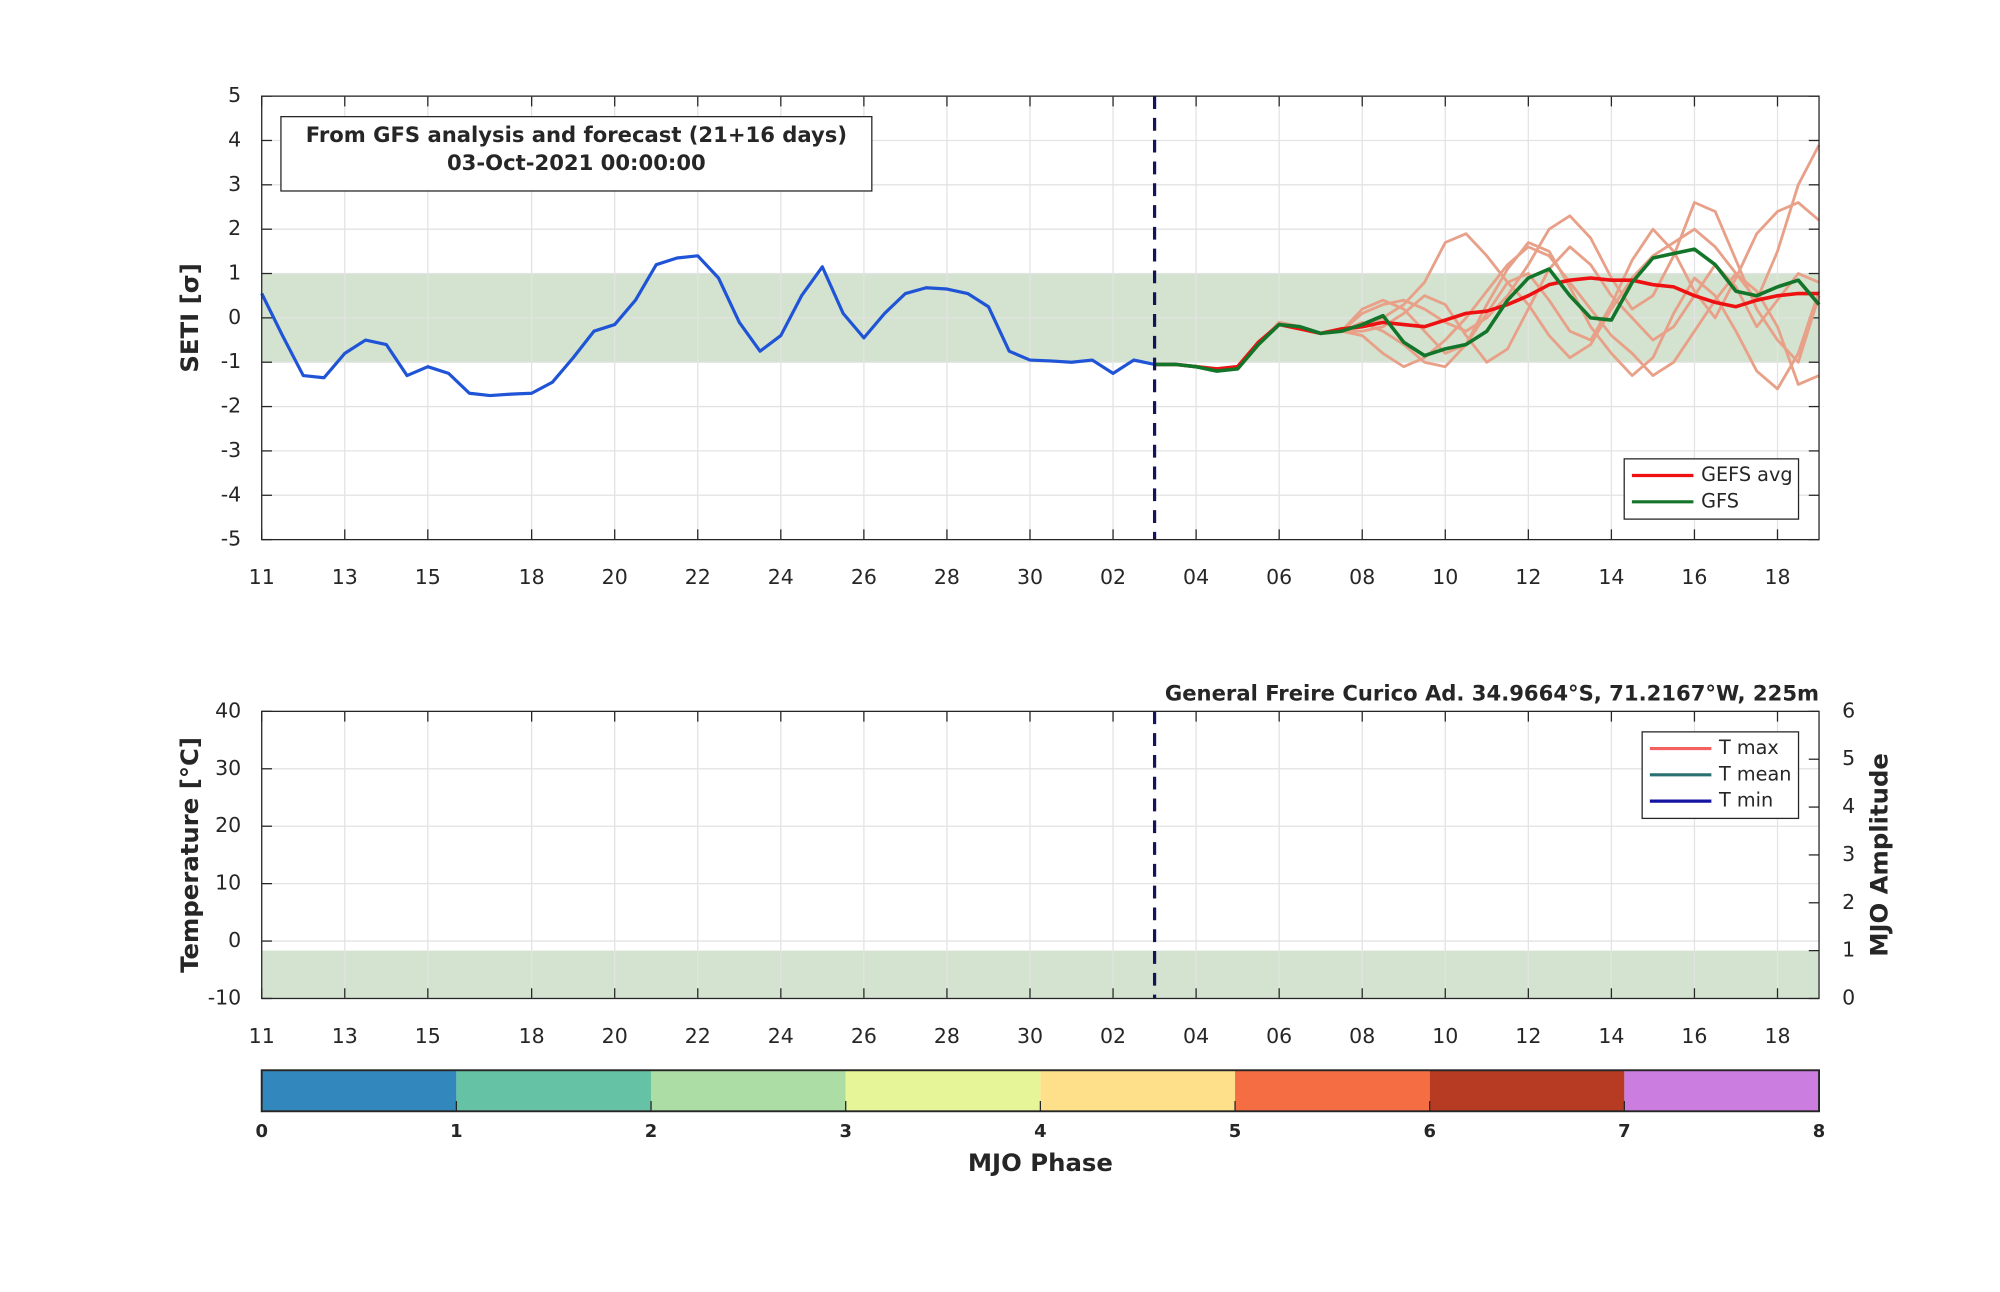 The height and width of the screenshot is (1292, 2000). What do you see at coordinates (231, 539) in the screenshot?
I see `y-tick-label: -5` at bounding box center [231, 539].